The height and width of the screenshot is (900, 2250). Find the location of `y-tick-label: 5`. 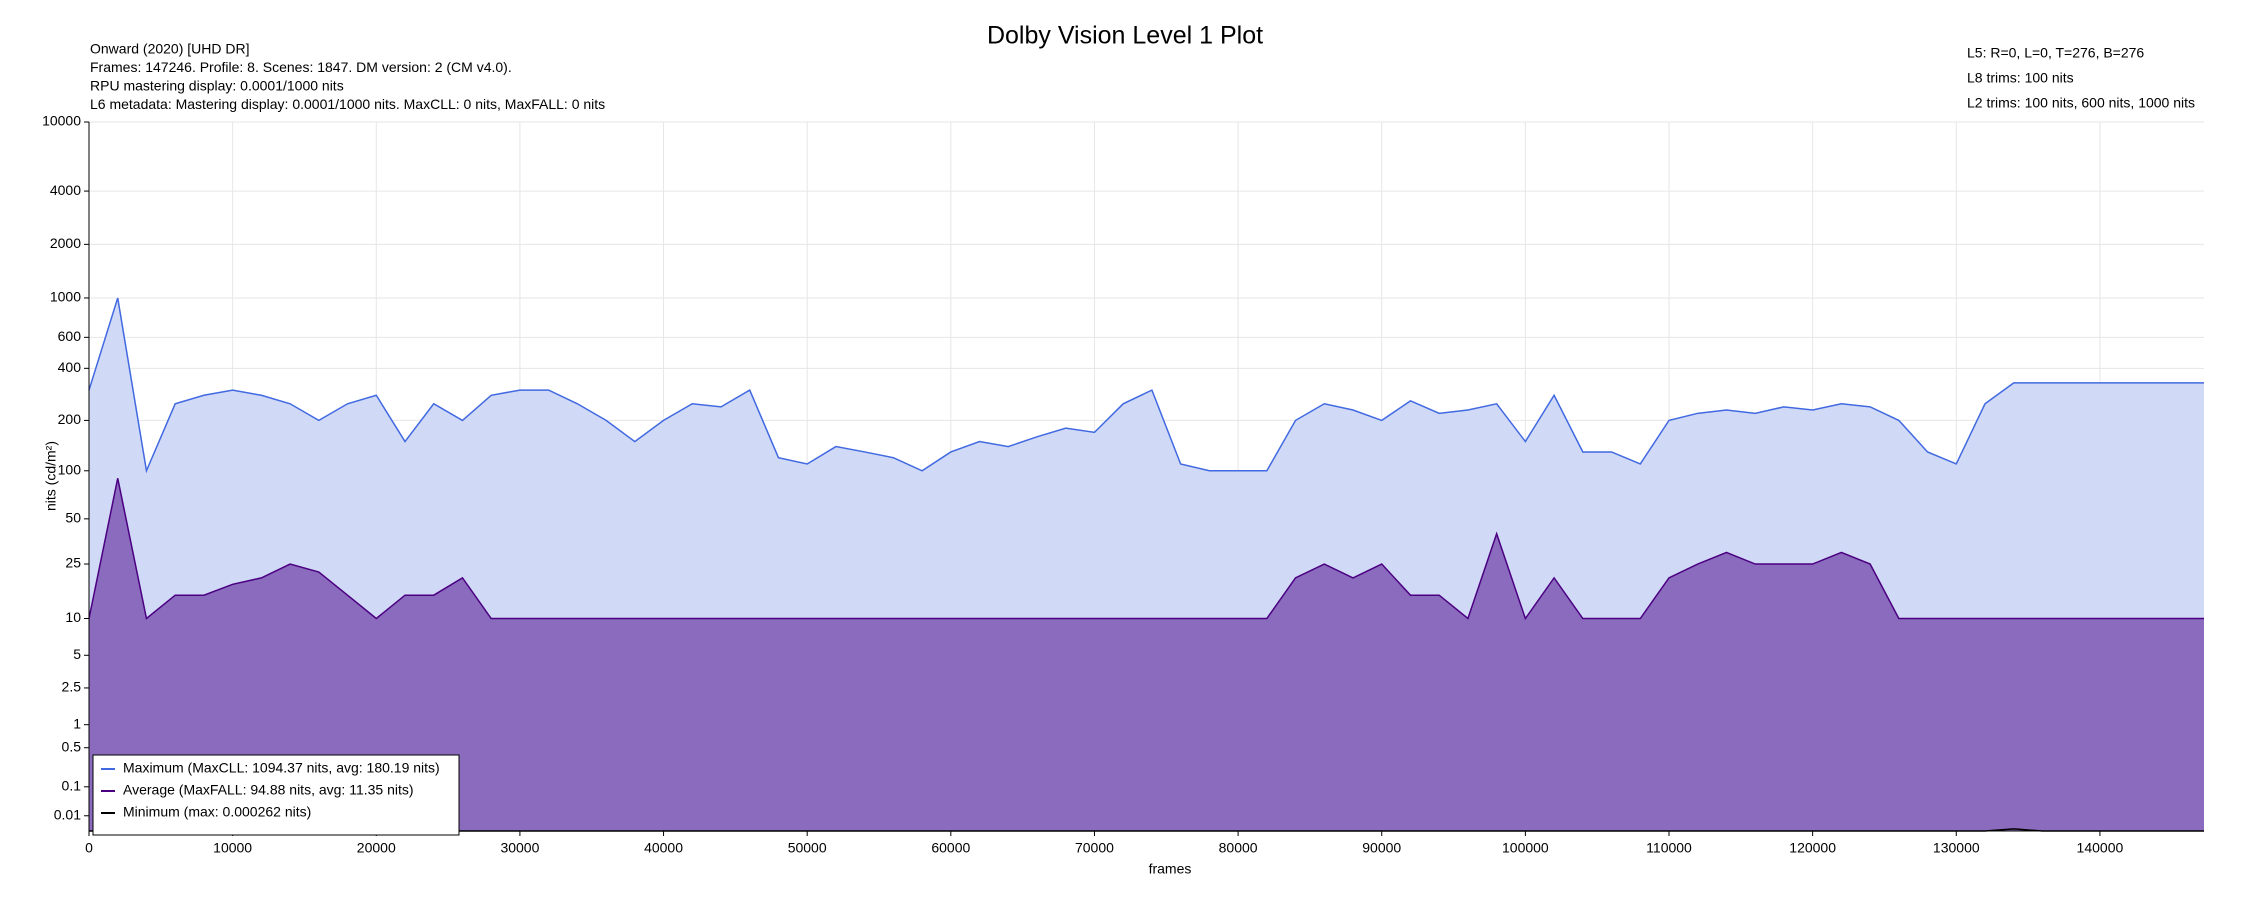

y-tick-label: 5 is located at coordinates (77, 654).